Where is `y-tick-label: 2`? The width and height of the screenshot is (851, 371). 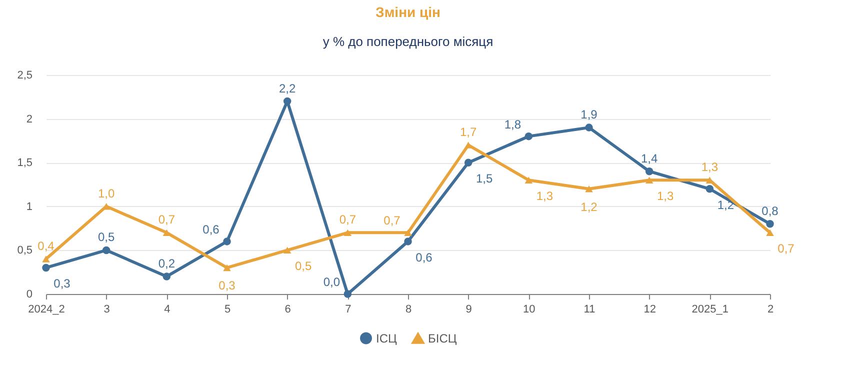
y-tick-label: 2 is located at coordinates (29, 119).